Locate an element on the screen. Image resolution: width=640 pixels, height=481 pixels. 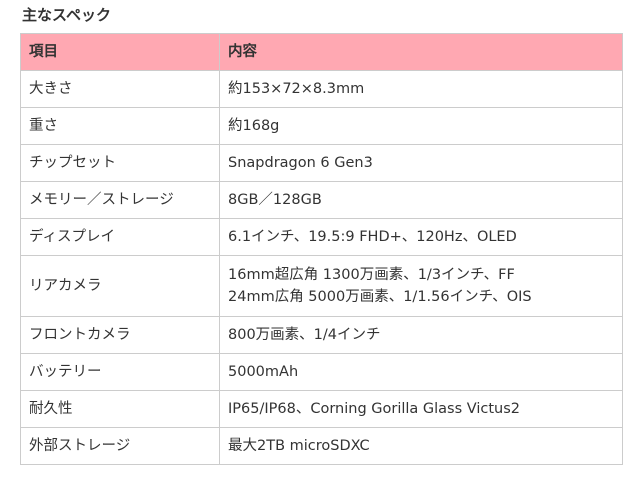
table-row: 外部ストレージ 最大2TB microSDXC is located at coordinates (321, 446).